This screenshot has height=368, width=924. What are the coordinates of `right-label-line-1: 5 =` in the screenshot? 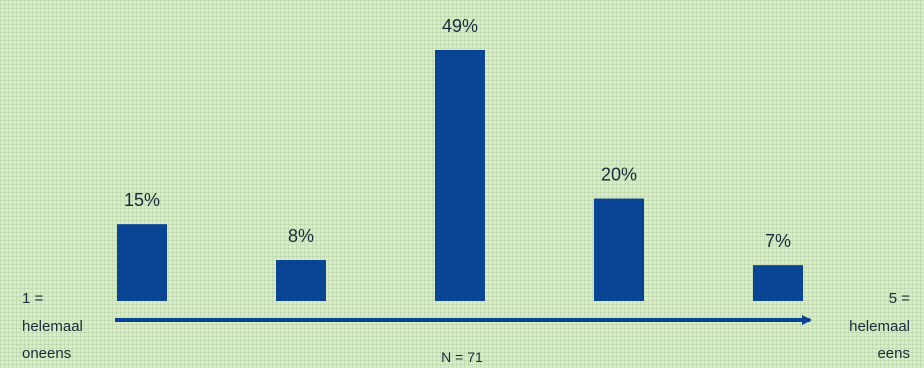 It's located at (900, 298).